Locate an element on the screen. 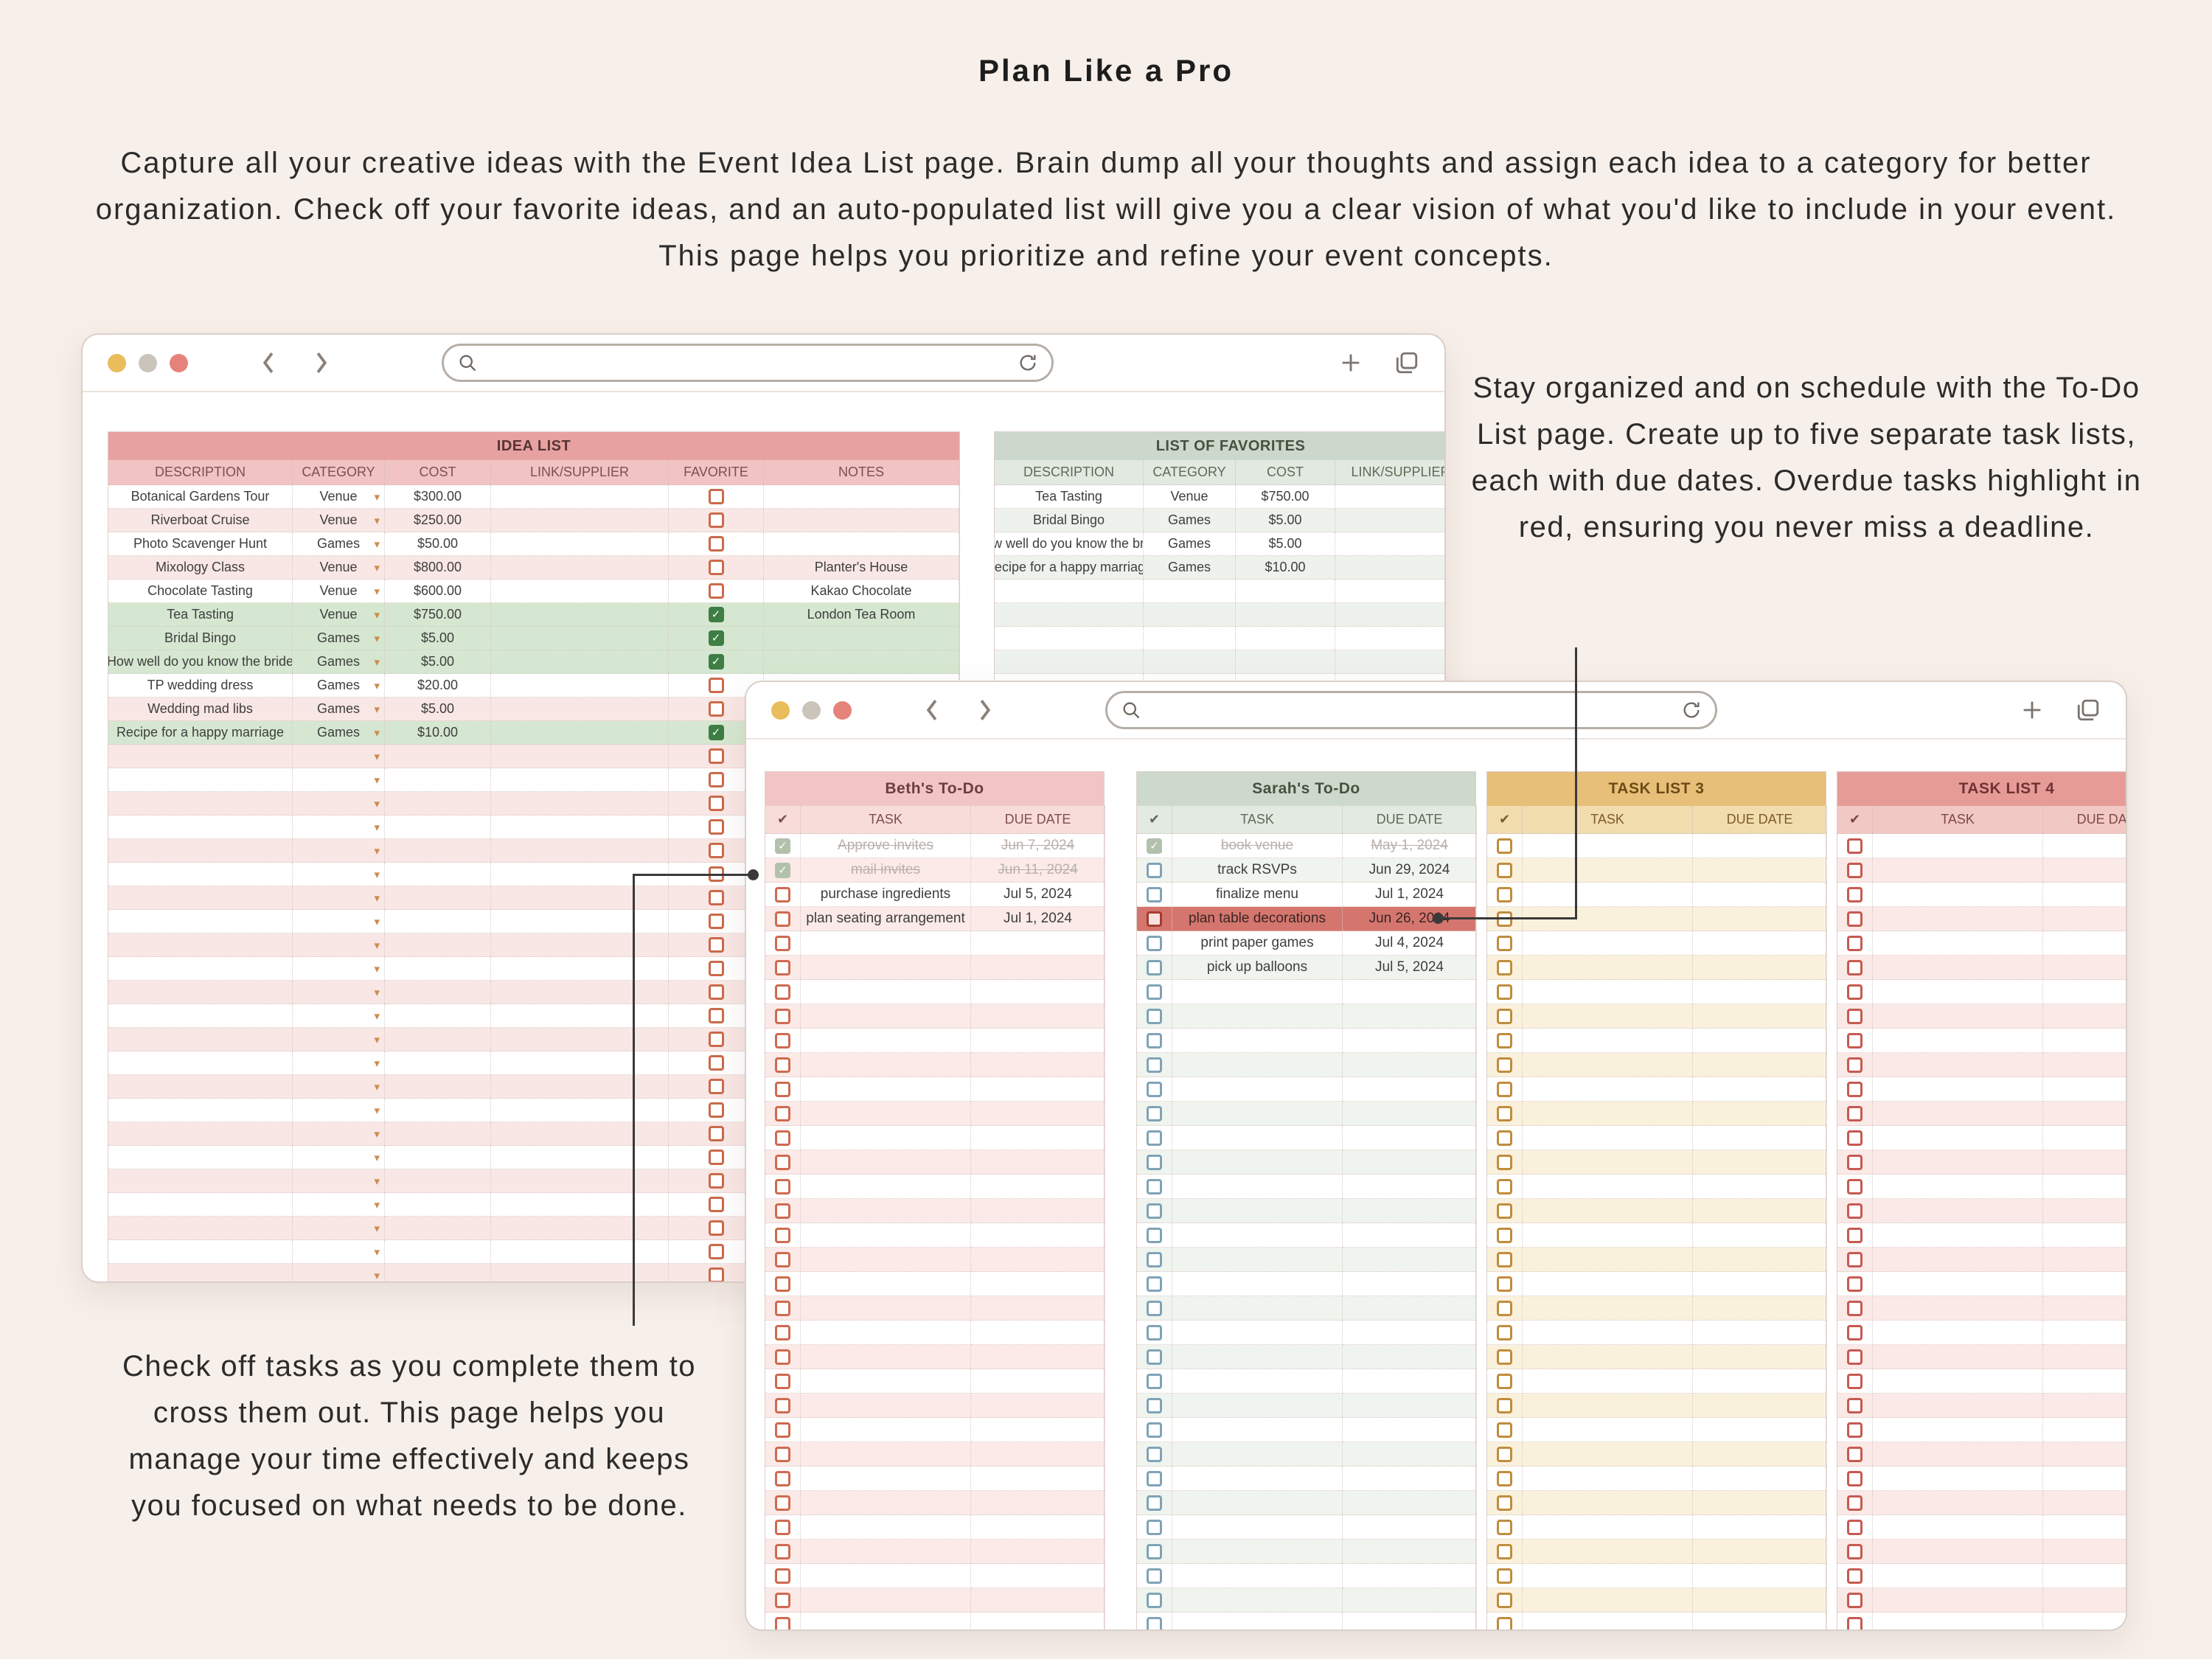  task-text-cell: book venue is located at coordinates (1257, 846).